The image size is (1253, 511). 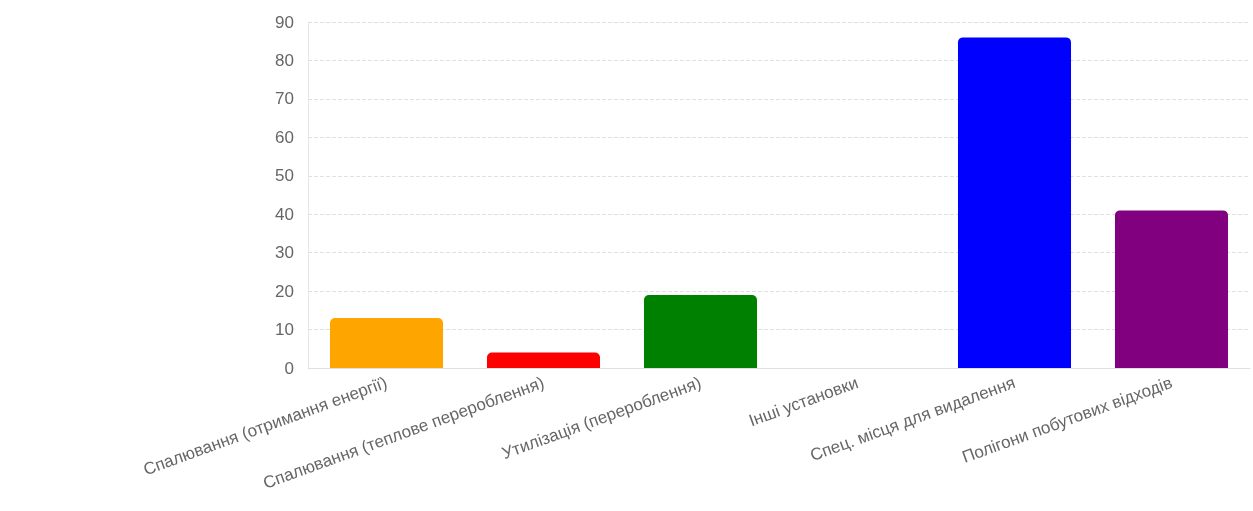 I want to click on y-tick-label: 80, so click(x=284, y=60).